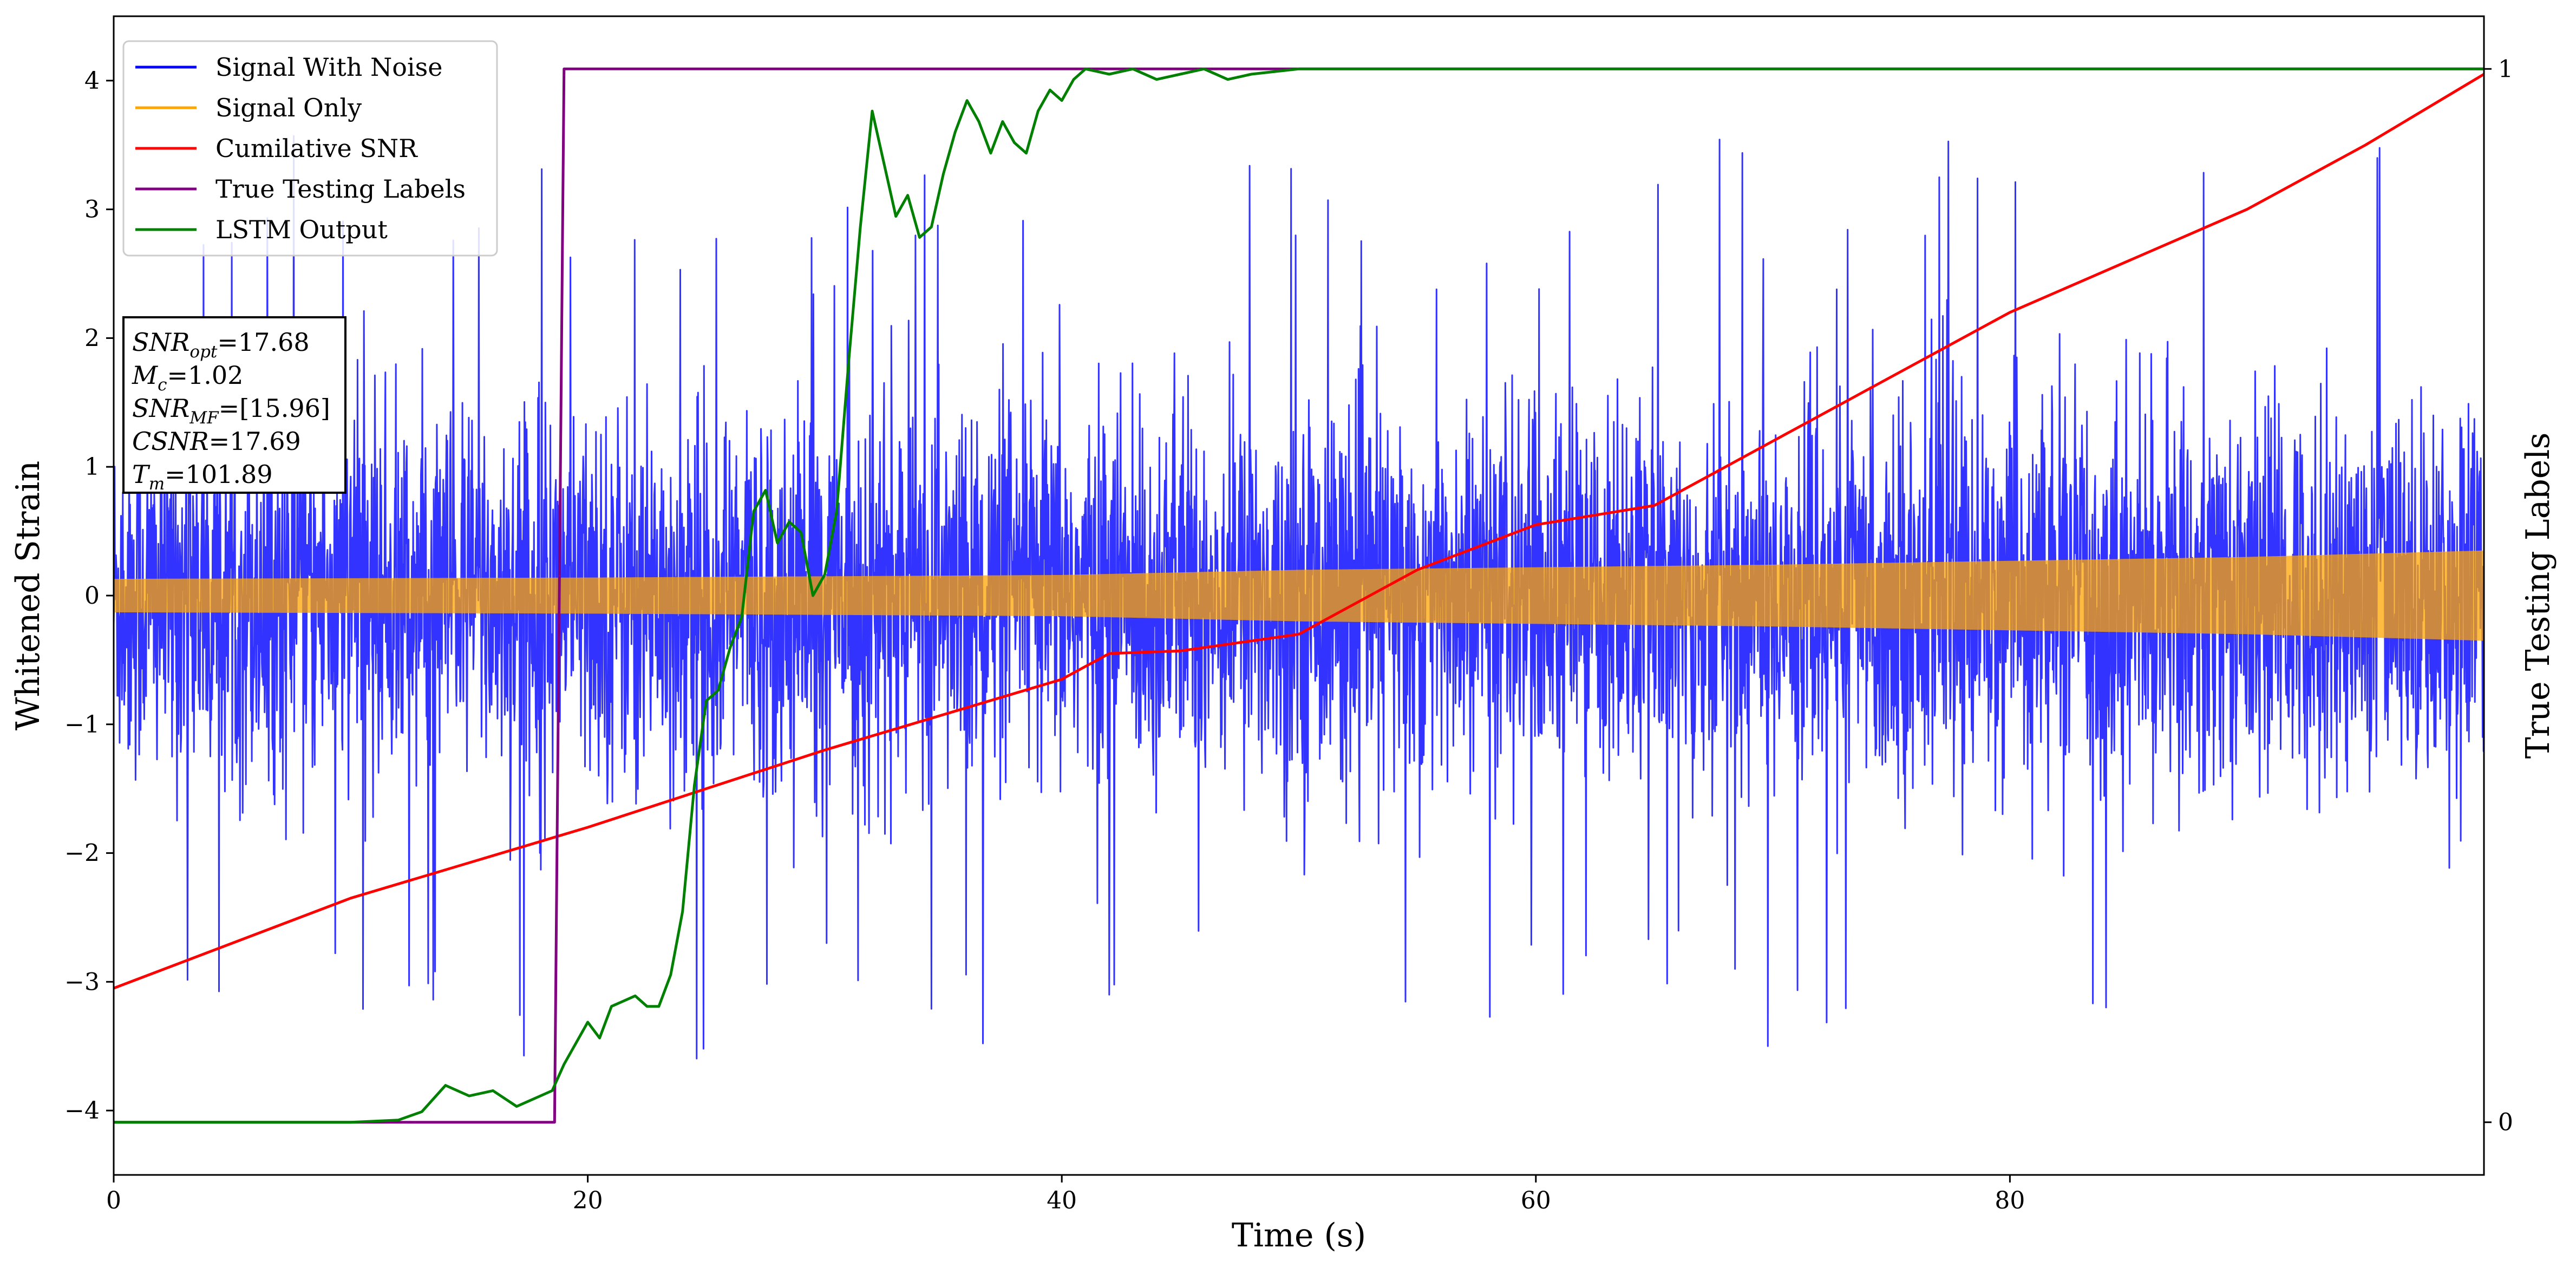 This screenshot has width=2576, height=1274. What do you see at coordinates (288, 107) in the screenshot?
I see `legend-label: Signal Only` at bounding box center [288, 107].